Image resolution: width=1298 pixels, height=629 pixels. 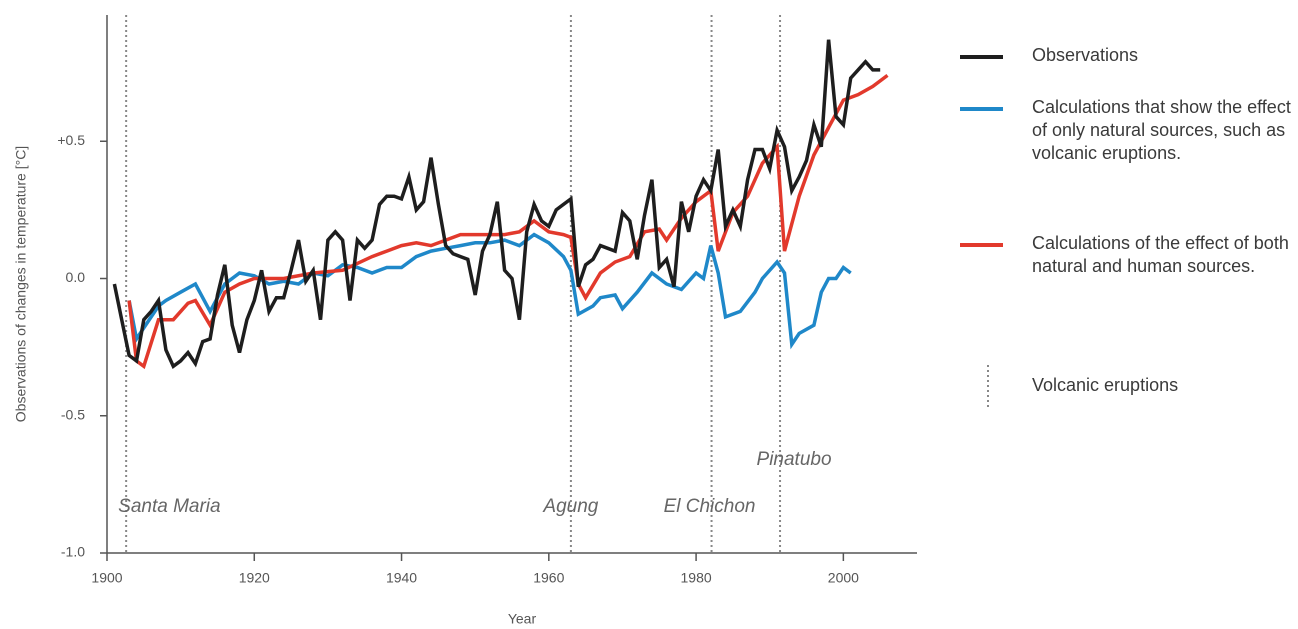 I want to click on y-tick-label: -0.5, so click(x=73, y=414).